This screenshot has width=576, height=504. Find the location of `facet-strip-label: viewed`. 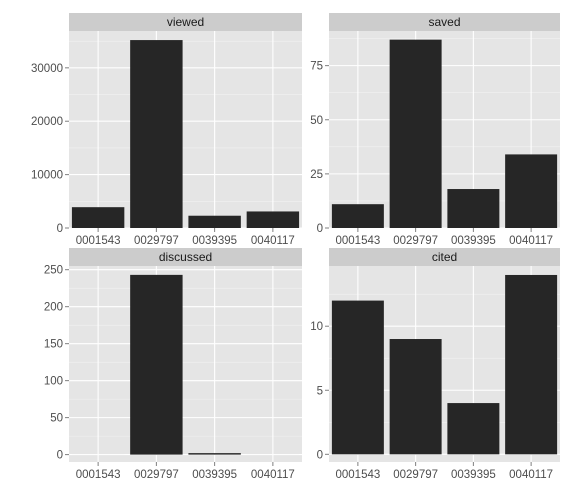

facet-strip-label: viewed is located at coordinates (185, 22).